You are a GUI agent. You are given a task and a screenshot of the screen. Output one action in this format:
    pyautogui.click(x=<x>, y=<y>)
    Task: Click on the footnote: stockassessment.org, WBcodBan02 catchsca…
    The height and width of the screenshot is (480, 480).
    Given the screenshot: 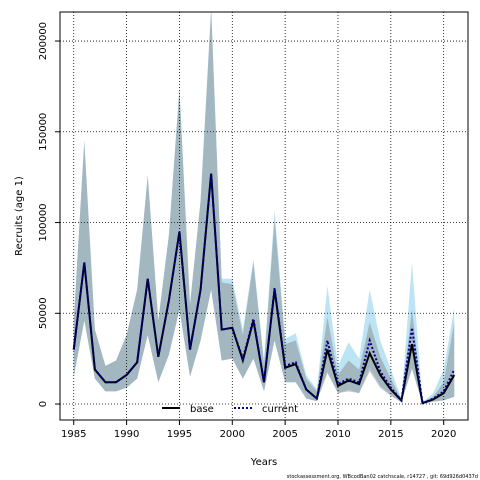 What is the action you would take?
    pyautogui.click(x=382, y=477)
    